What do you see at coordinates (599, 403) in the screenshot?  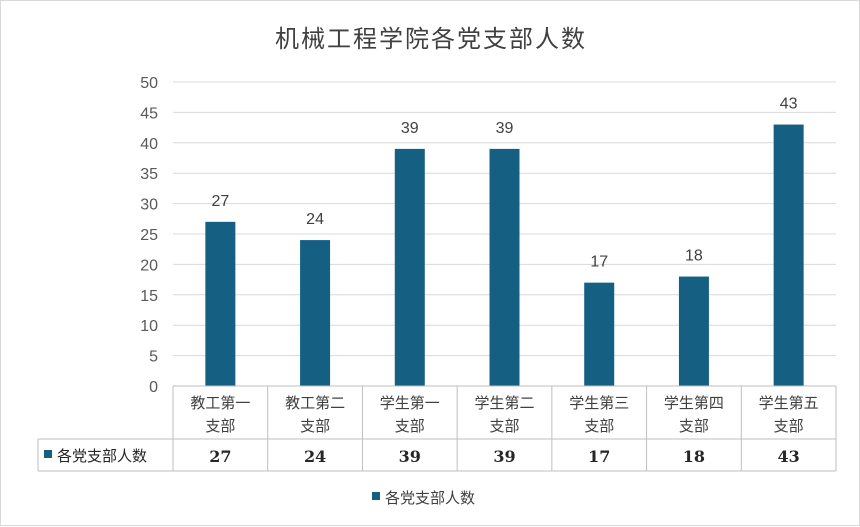 I see `x-tick-label: 学生第三` at bounding box center [599, 403].